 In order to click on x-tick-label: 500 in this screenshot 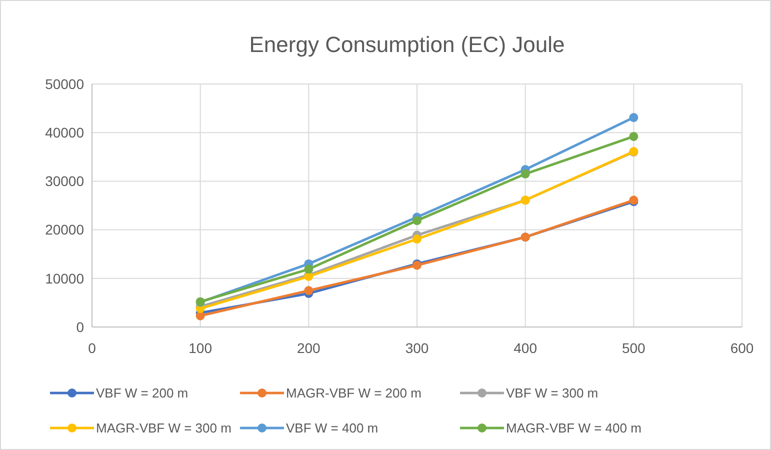, I will do `click(634, 348)`.